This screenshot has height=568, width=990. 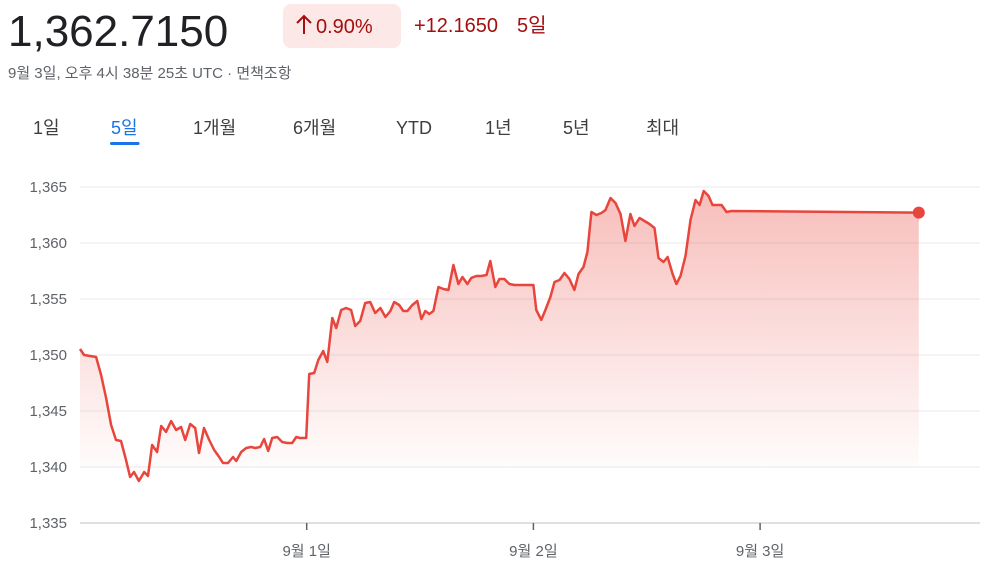 What do you see at coordinates (48, 355) in the screenshot?
I see `y-tick-label: 1,350` at bounding box center [48, 355].